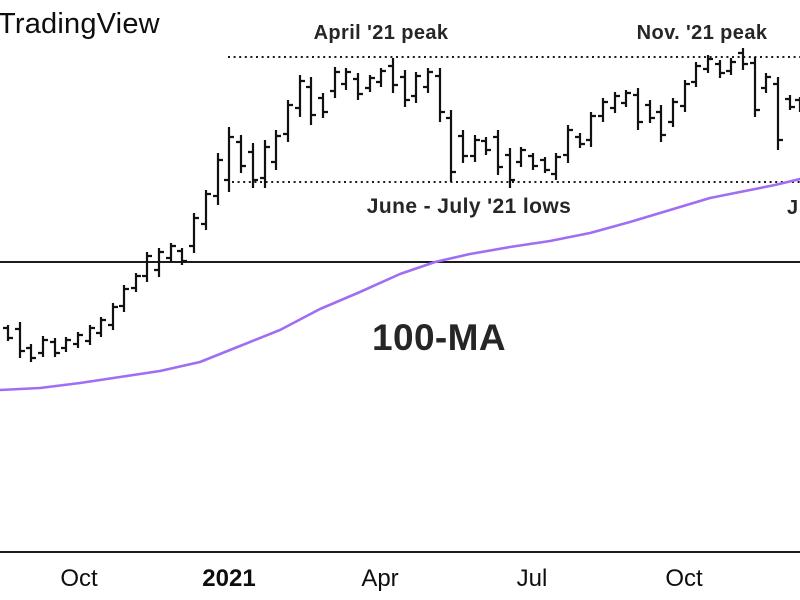 The width and height of the screenshot is (800, 600). I want to click on tradingview-logo: TradingView, so click(80, 24).